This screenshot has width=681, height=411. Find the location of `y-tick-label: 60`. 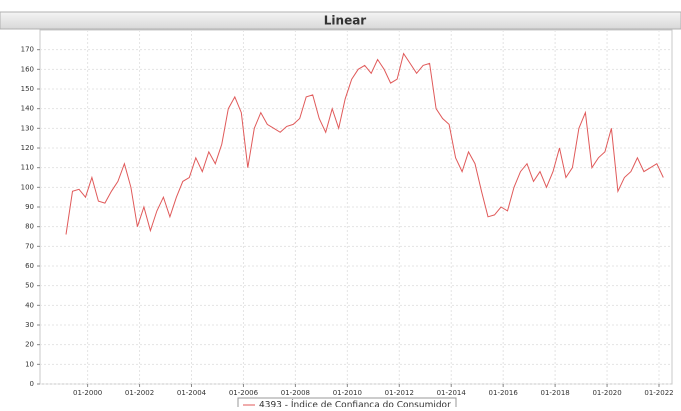

y-tick-label: 60 is located at coordinates (29, 266).